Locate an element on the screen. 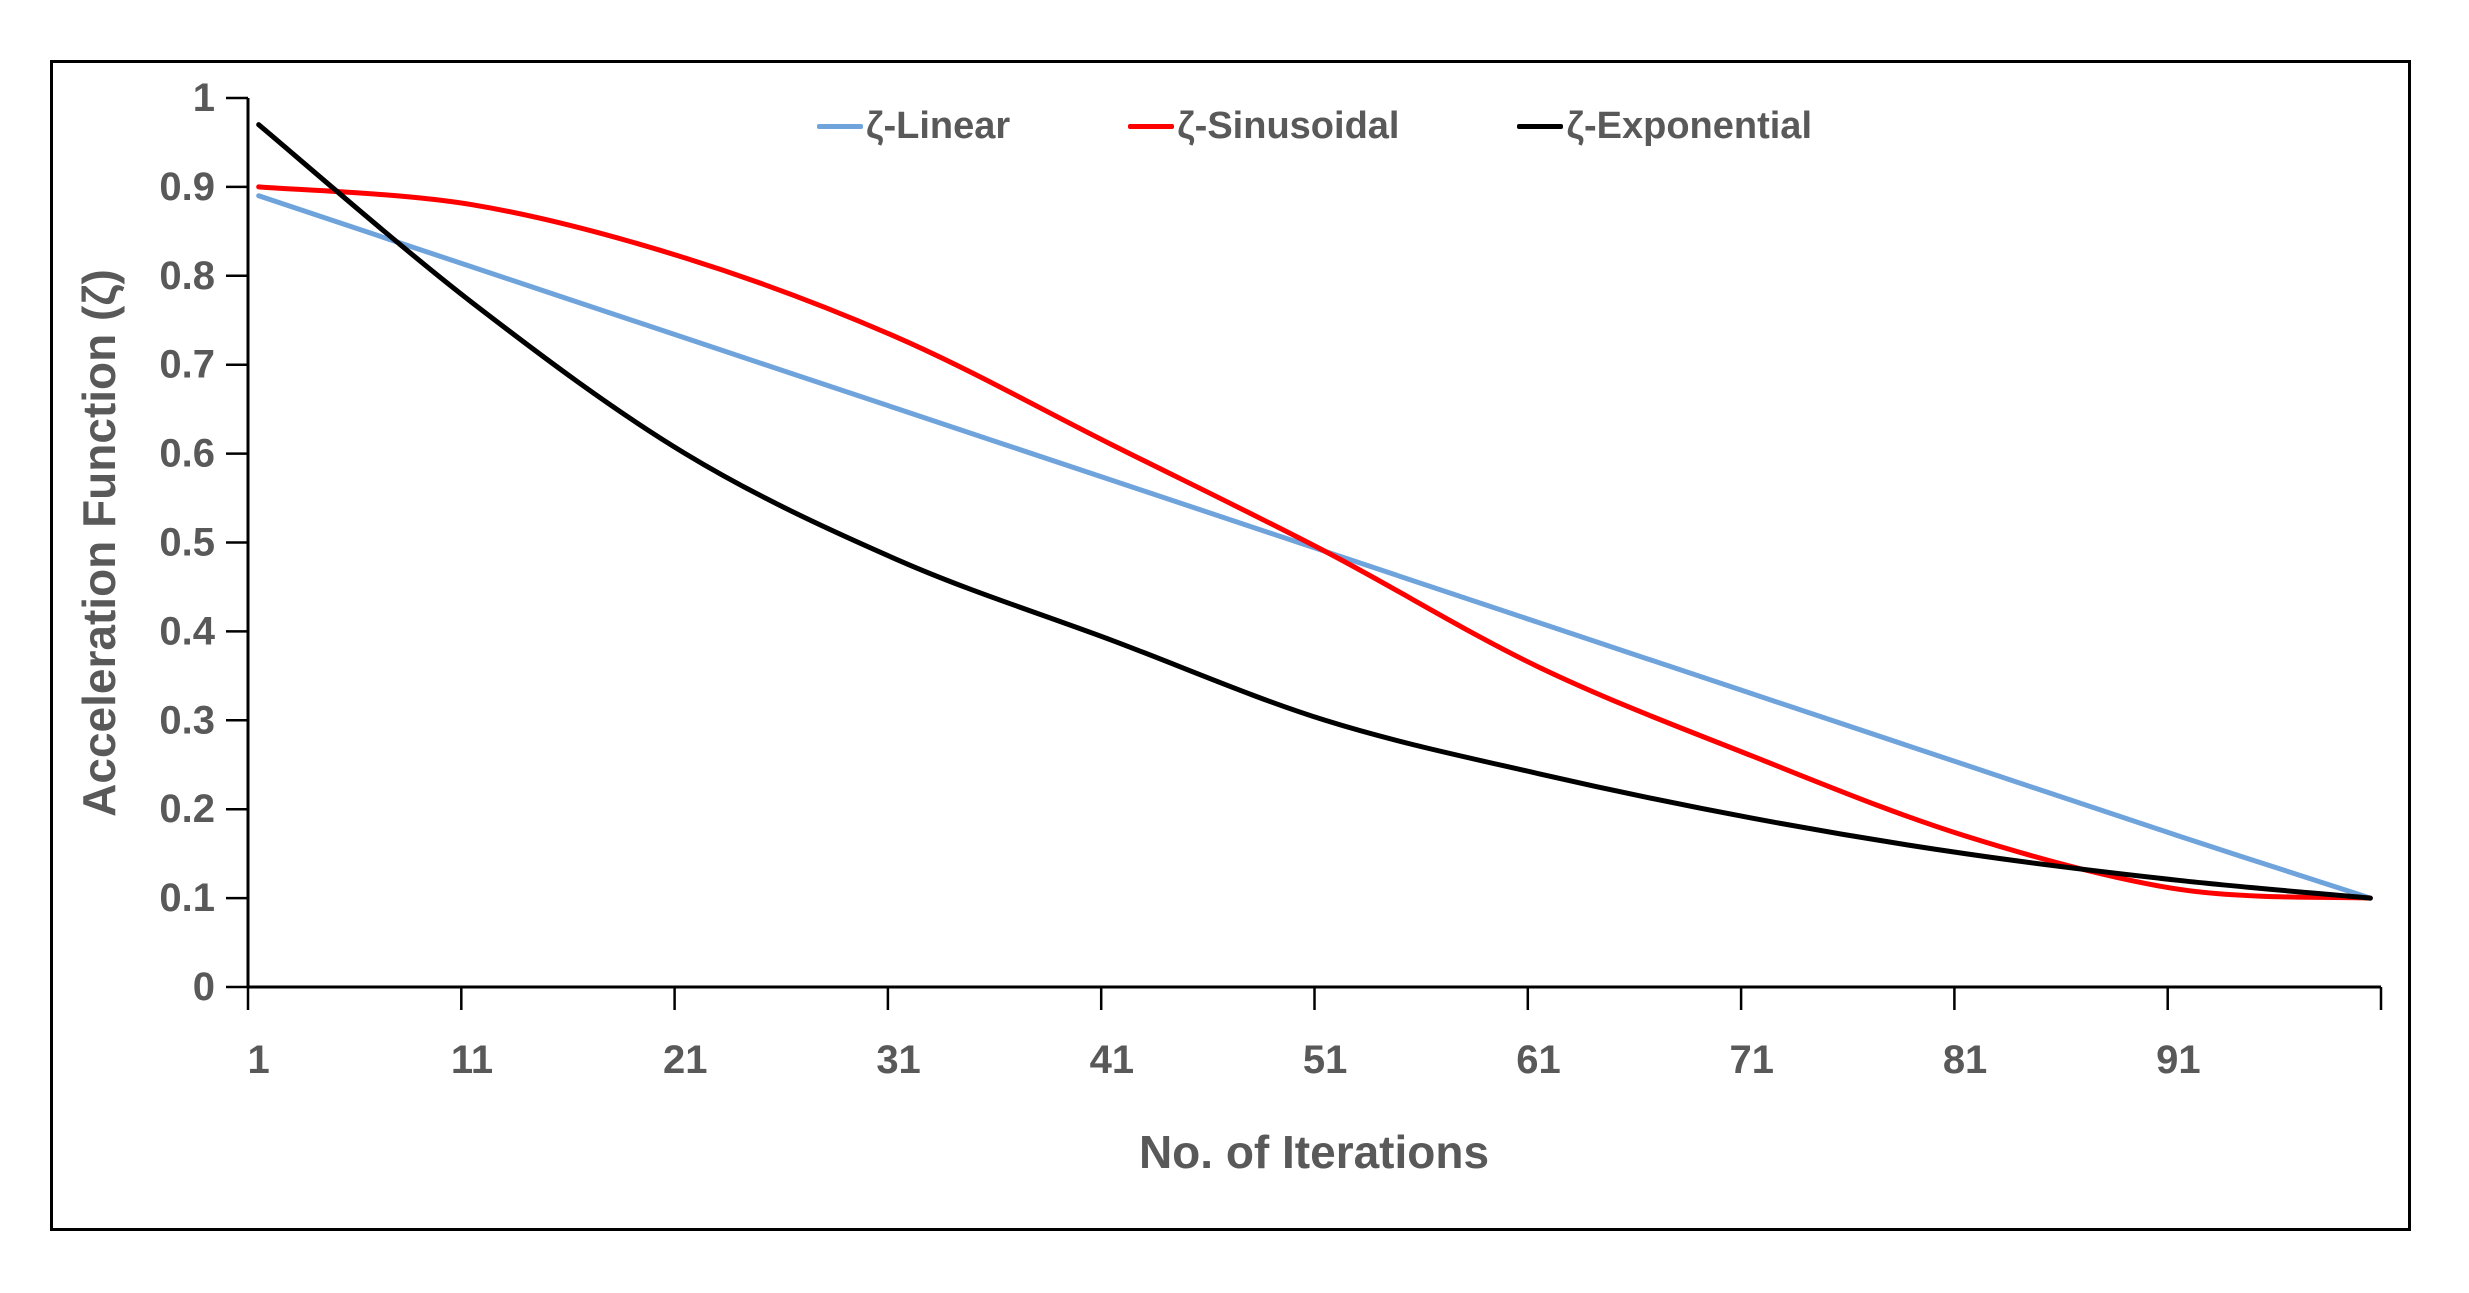  x-tick-label: 1 is located at coordinates (259, 1060).